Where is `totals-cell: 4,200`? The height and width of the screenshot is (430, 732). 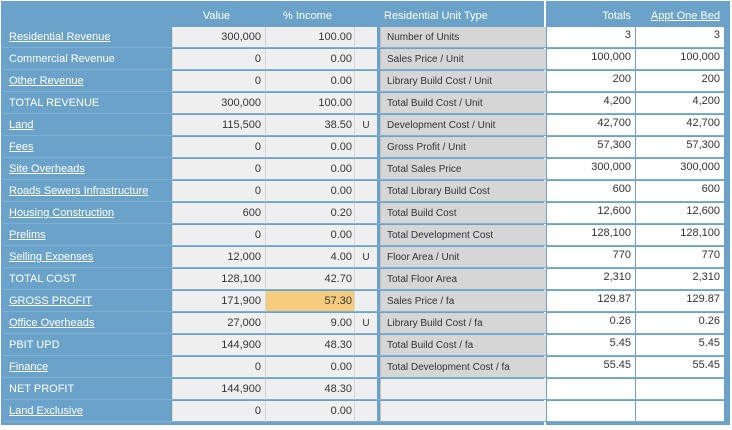
totals-cell: 4,200 is located at coordinates (591, 103).